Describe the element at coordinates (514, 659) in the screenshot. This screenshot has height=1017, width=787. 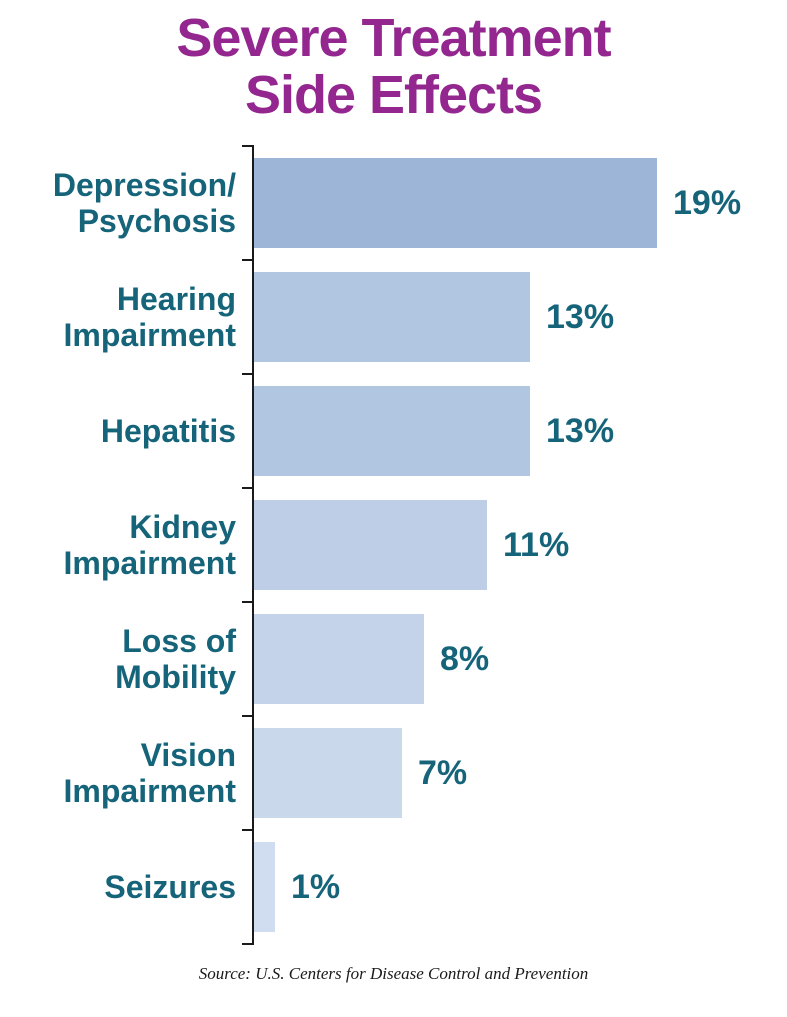
I see `bar-track: 8%` at that location.